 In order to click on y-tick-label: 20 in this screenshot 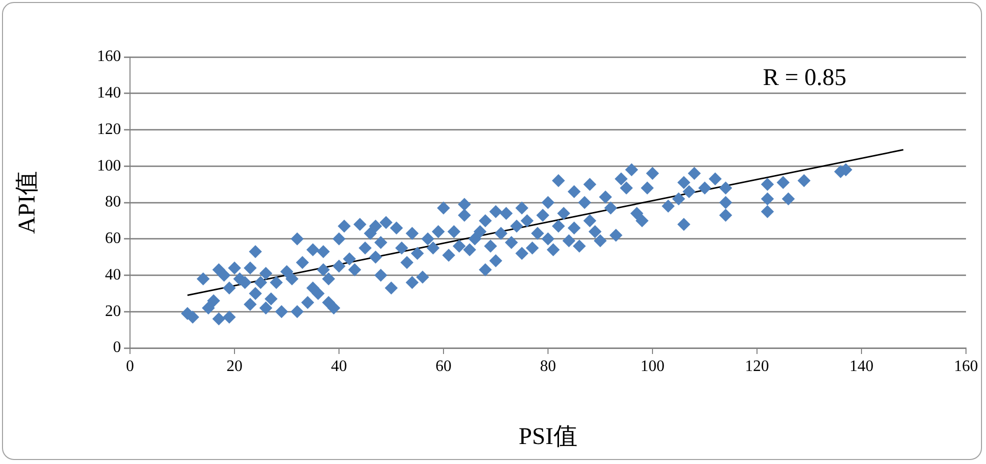, I will do `click(113, 311)`.